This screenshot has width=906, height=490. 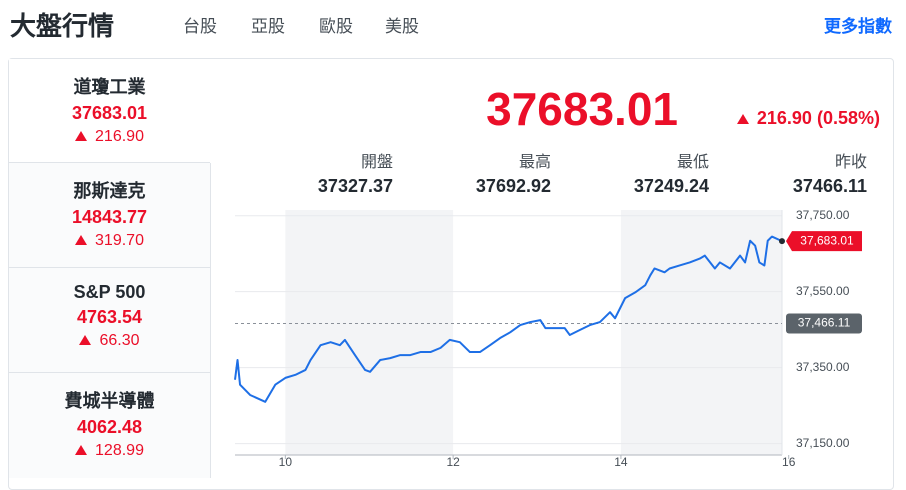 What do you see at coordinates (119, 450) in the screenshot?
I see `index-change-value: 128.99` at bounding box center [119, 450].